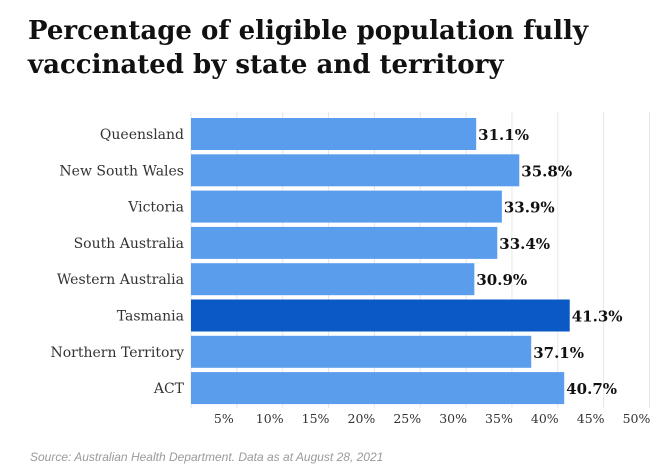  I want to click on x-tick-label: 50%, so click(637, 418).